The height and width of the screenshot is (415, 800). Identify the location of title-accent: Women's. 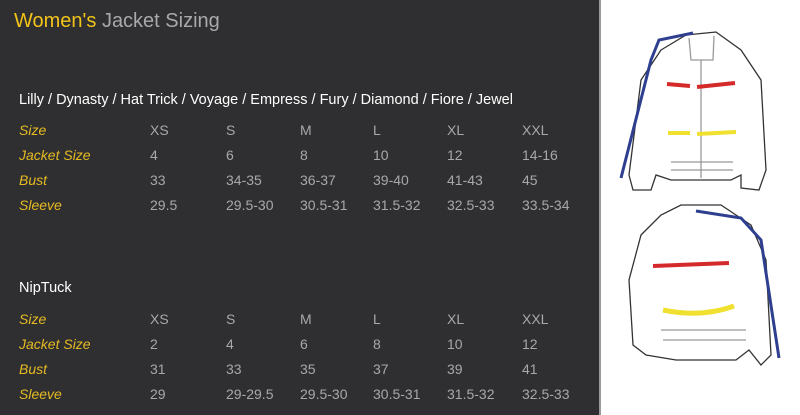
(55, 21).